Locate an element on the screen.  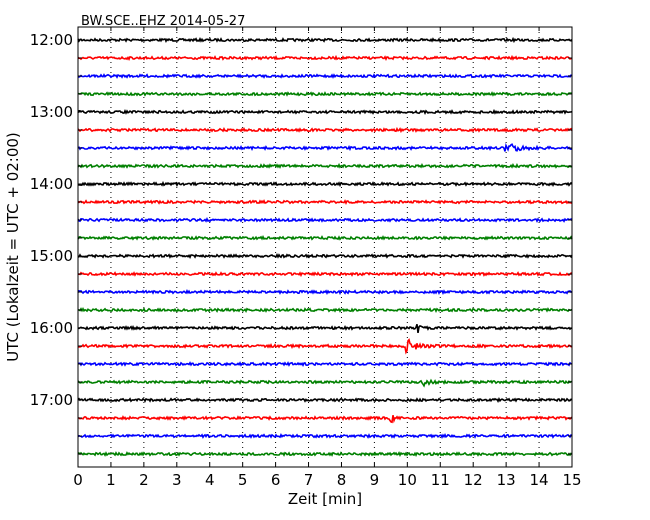
y-tick-label: 13:00 is located at coordinates (51, 112).